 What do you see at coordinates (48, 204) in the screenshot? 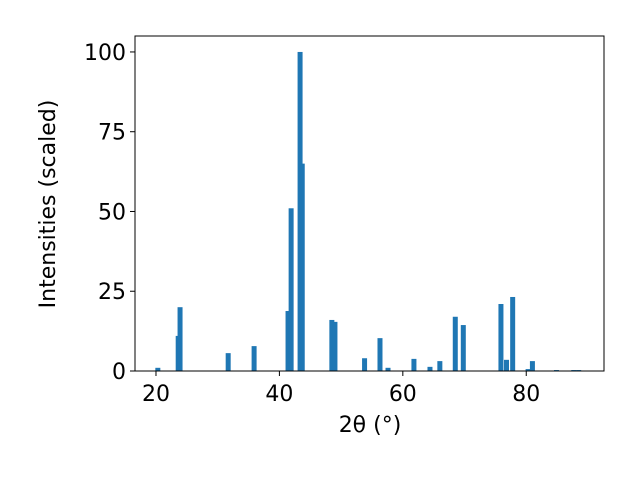
I see `y-axis-label: Intensities (scaled)` at bounding box center [48, 204].